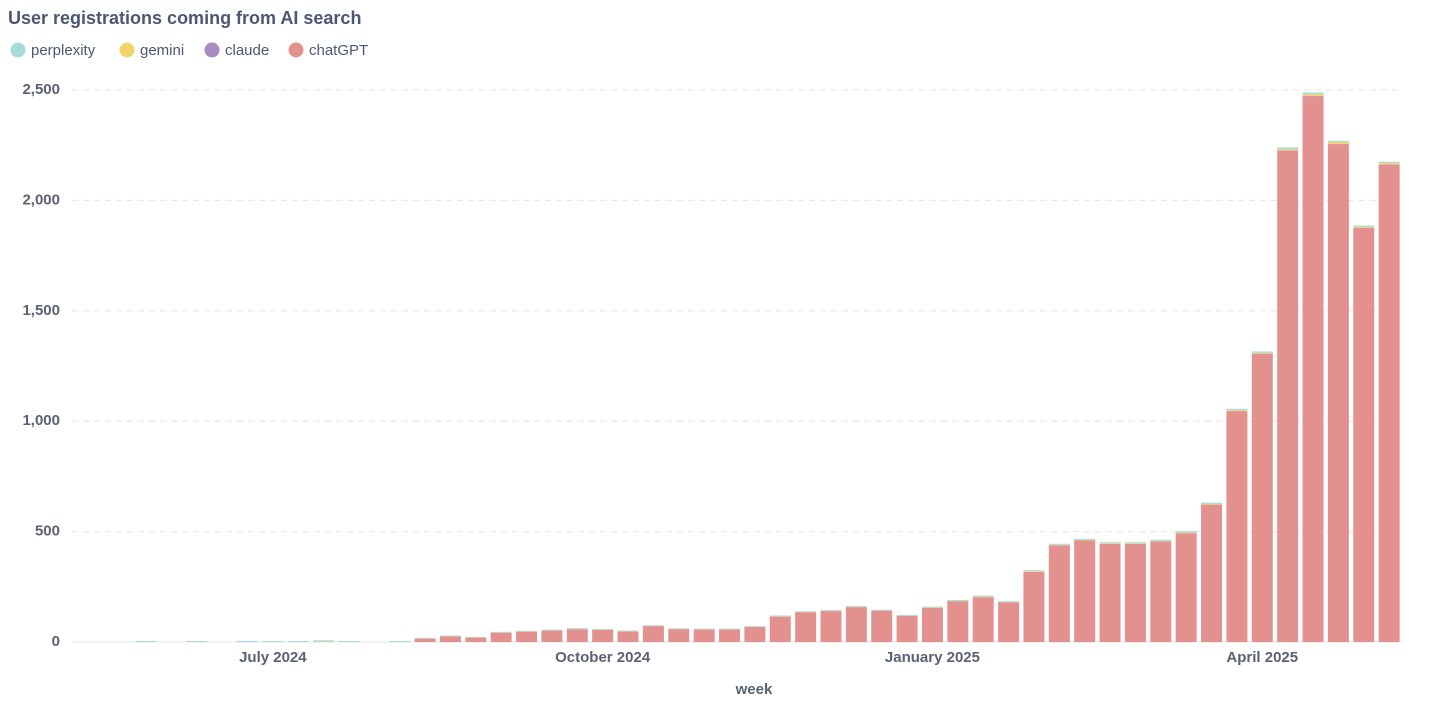  Describe the element at coordinates (41, 420) in the screenshot. I see `y-tick-label: 1,000` at that location.